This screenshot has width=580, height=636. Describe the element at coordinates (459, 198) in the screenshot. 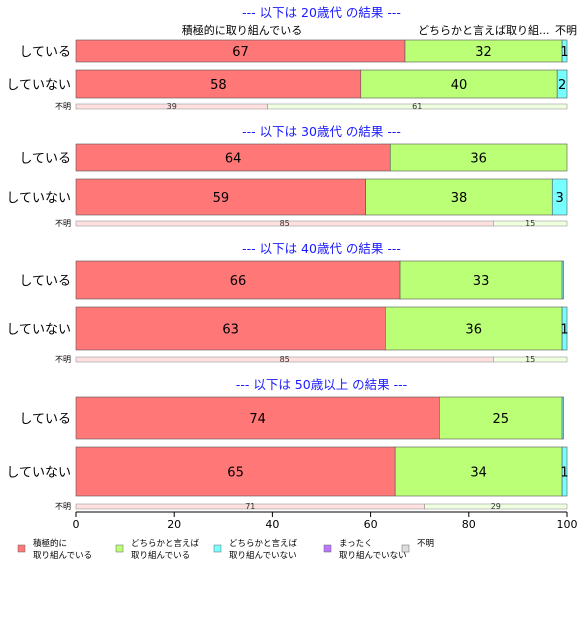

I see `bar-value-label: 38` at that location.